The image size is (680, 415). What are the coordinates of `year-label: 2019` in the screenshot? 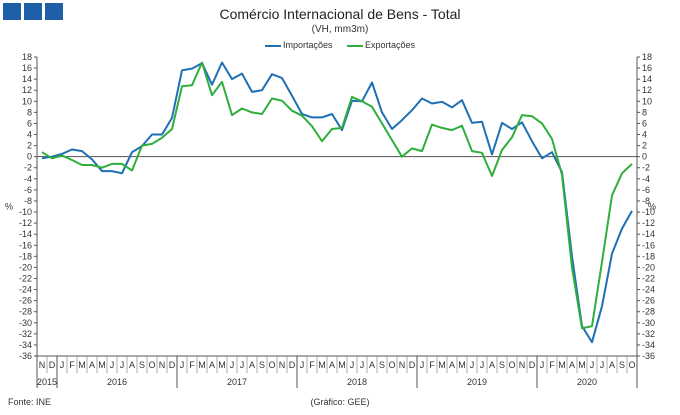 It's located at (477, 382).